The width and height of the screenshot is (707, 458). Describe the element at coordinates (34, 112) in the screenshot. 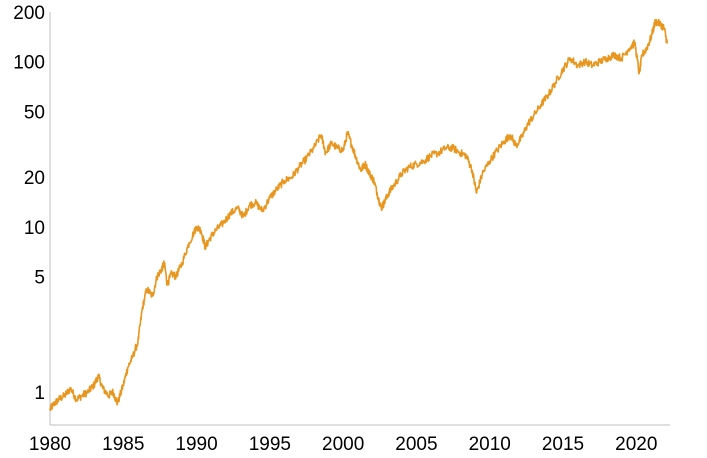

I see `y-tick-label: 50` at that location.